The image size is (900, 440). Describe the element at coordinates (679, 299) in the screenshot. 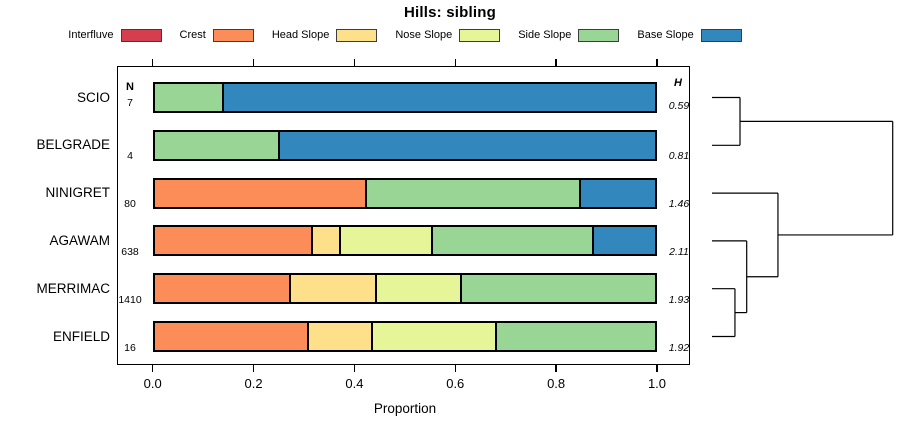

I see `h-value: 1.93` at that location.